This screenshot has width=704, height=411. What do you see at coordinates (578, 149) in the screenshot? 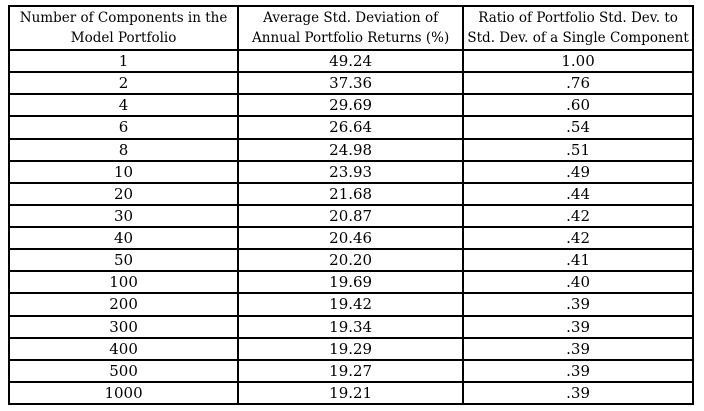
I see `table-cell: .51` at bounding box center [578, 149].